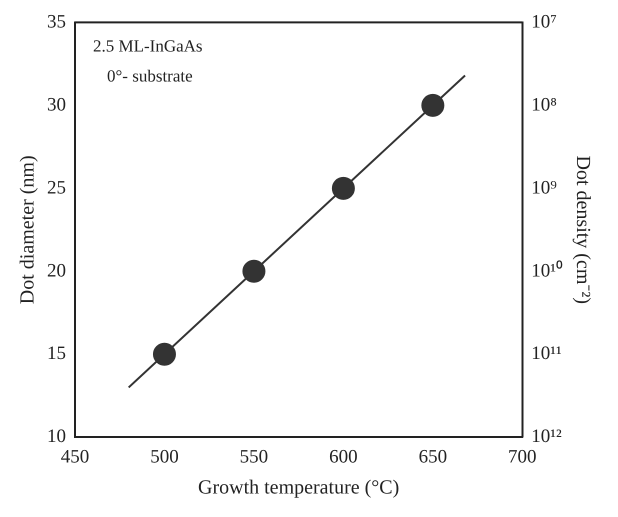 The width and height of the screenshot is (618, 517). What do you see at coordinates (299, 487) in the screenshot?
I see `x-axis-title: Growth temperature (°C)` at bounding box center [299, 487].